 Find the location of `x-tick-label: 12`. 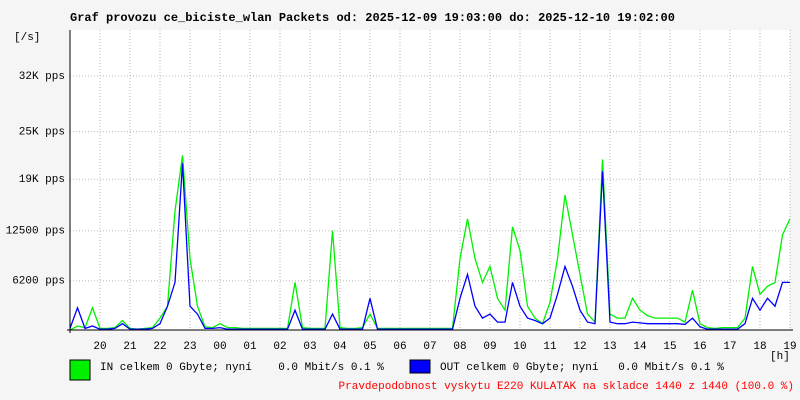

x-tick-label: 12 is located at coordinates (579, 347).